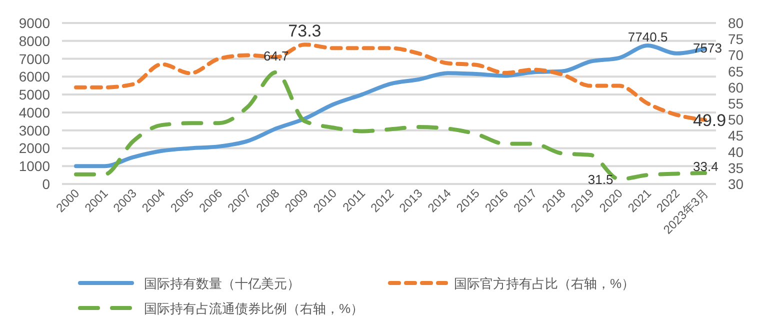  What do you see at coordinates (709, 120) in the screenshot?
I see `data-label: 49.9` at bounding box center [709, 120].